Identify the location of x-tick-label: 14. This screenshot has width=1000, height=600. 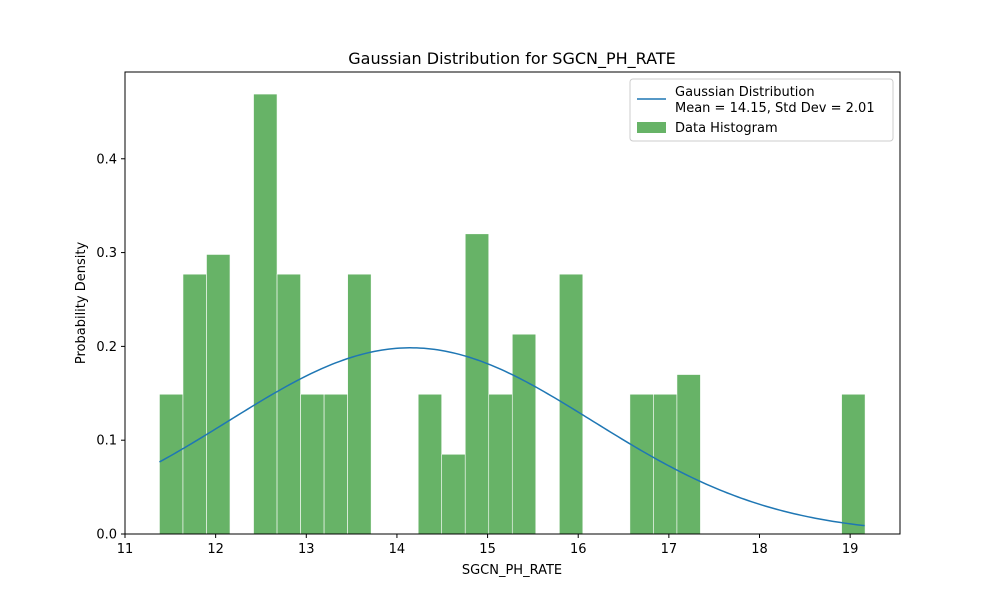
(397, 549).